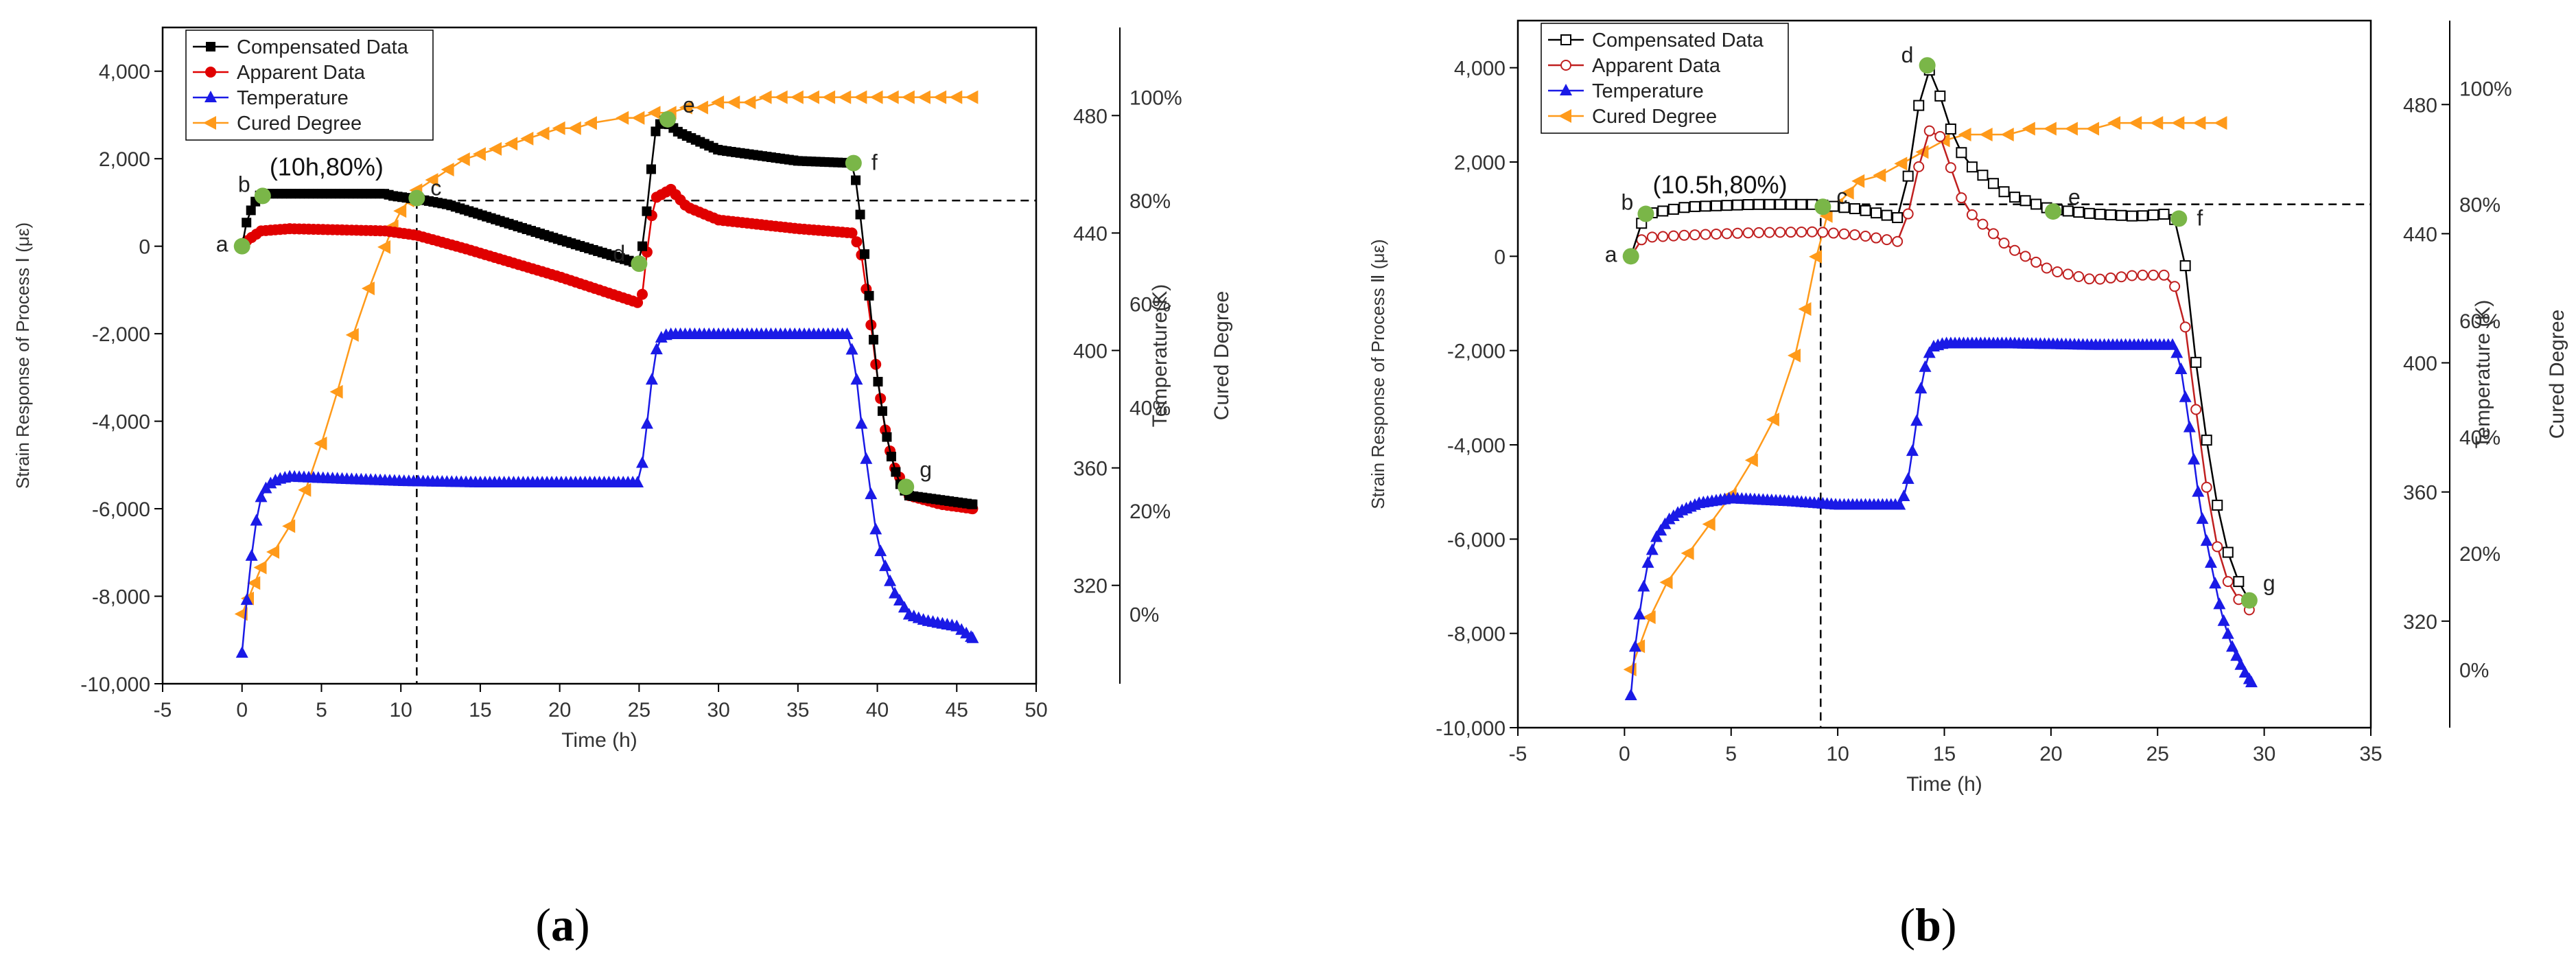 This screenshot has height=970, width=2576. I want to click on series-line, so click(1940, 334).